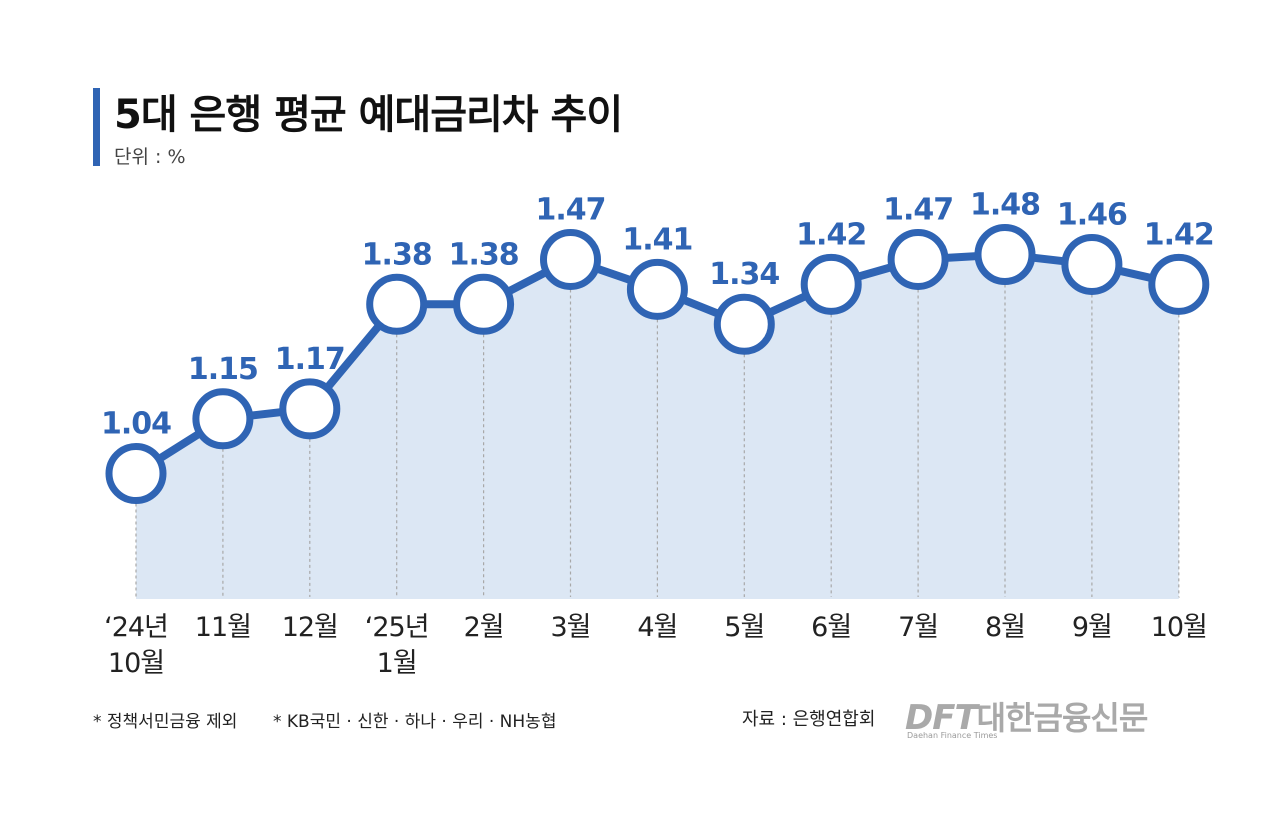  What do you see at coordinates (397, 663) in the screenshot?
I see `x-tick-label-4-line2: 1월` at bounding box center [397, 663].